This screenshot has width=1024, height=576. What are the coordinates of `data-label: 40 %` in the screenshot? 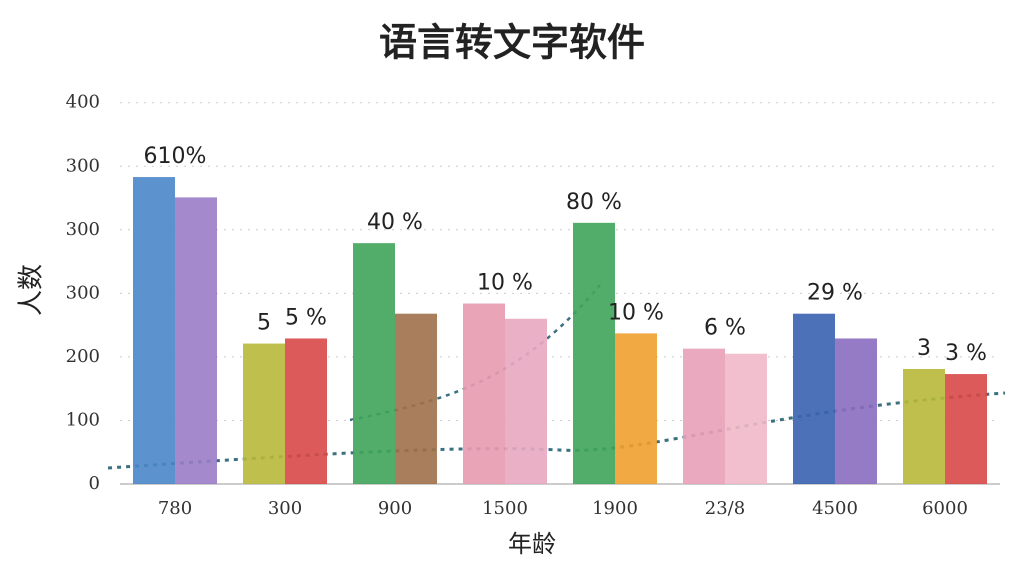 It's located at (395, 222).